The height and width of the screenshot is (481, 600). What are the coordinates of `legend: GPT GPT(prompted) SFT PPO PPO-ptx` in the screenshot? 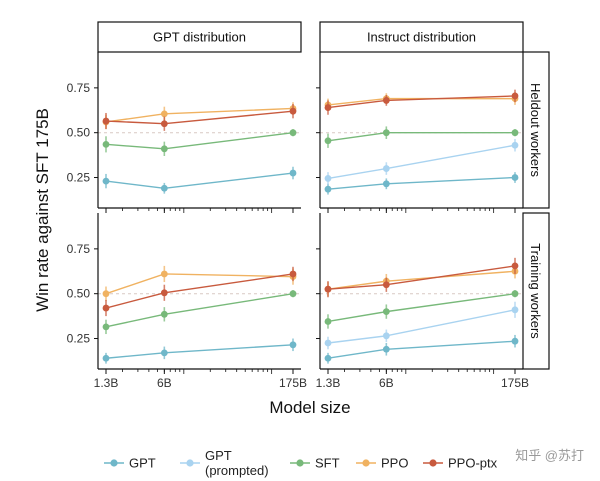 It's located at (301, 463).